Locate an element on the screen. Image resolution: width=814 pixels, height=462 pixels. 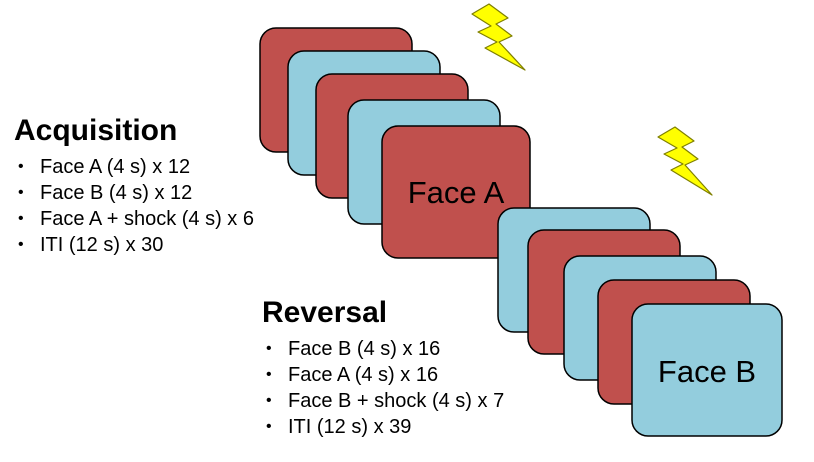
list-item: Face B (4 s) x 16 is located at coordinates (383, 349).